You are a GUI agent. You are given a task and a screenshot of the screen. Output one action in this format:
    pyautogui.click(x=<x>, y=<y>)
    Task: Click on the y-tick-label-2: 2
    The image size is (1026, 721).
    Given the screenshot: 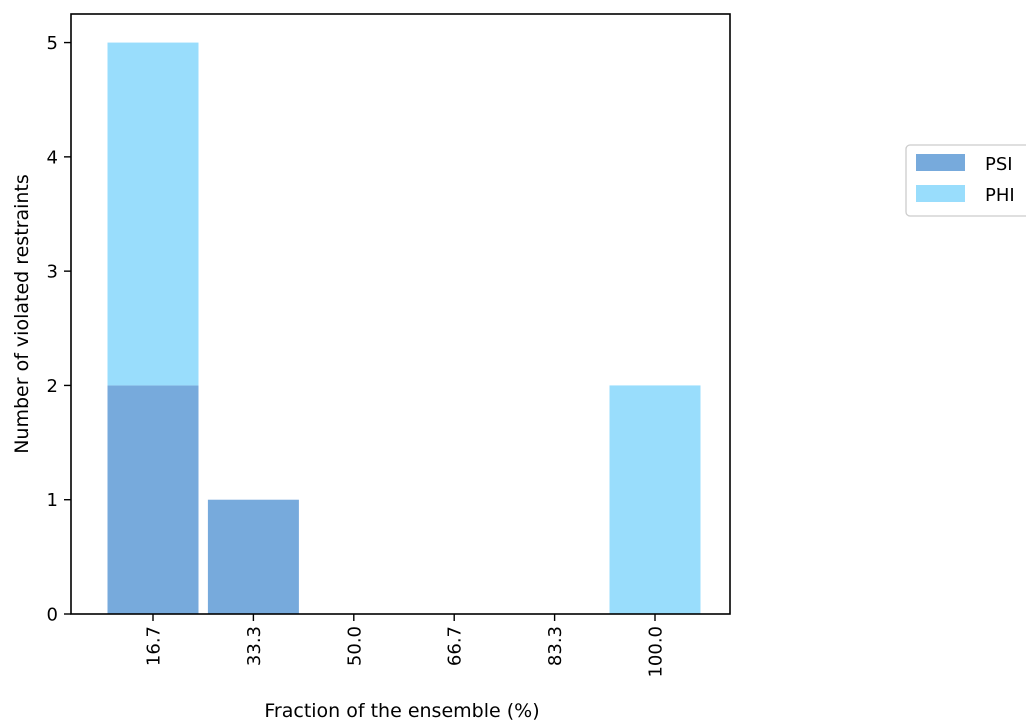 What is the action you would take?
    pyautogui.click(x=52, y=386)
    